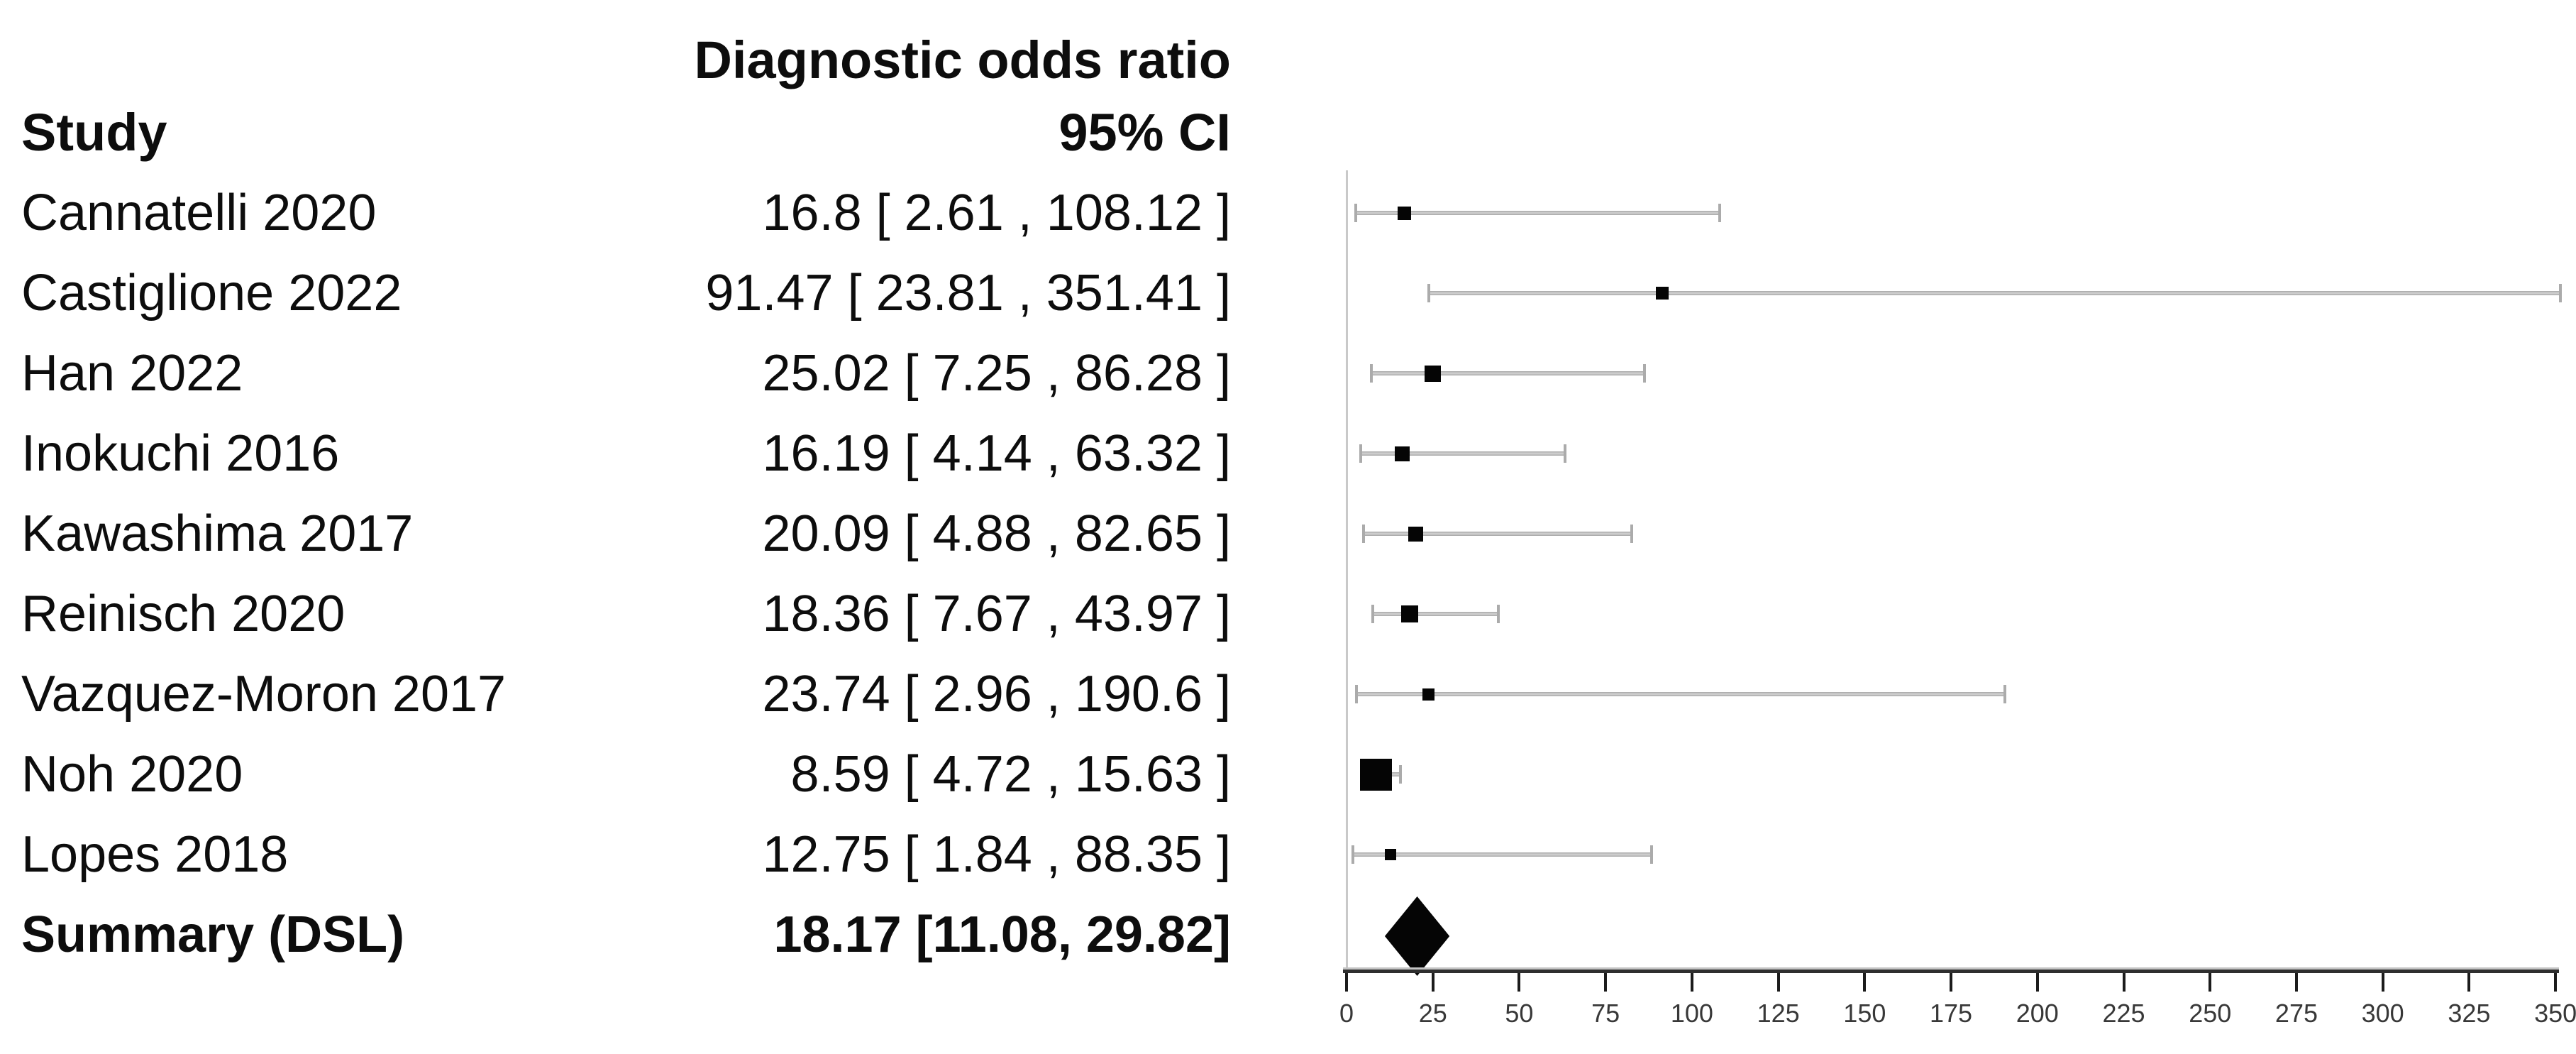 This screenshot has width=2576, height=1054. I want to click on axis-tick-label: 200, so click(2037, 1014).